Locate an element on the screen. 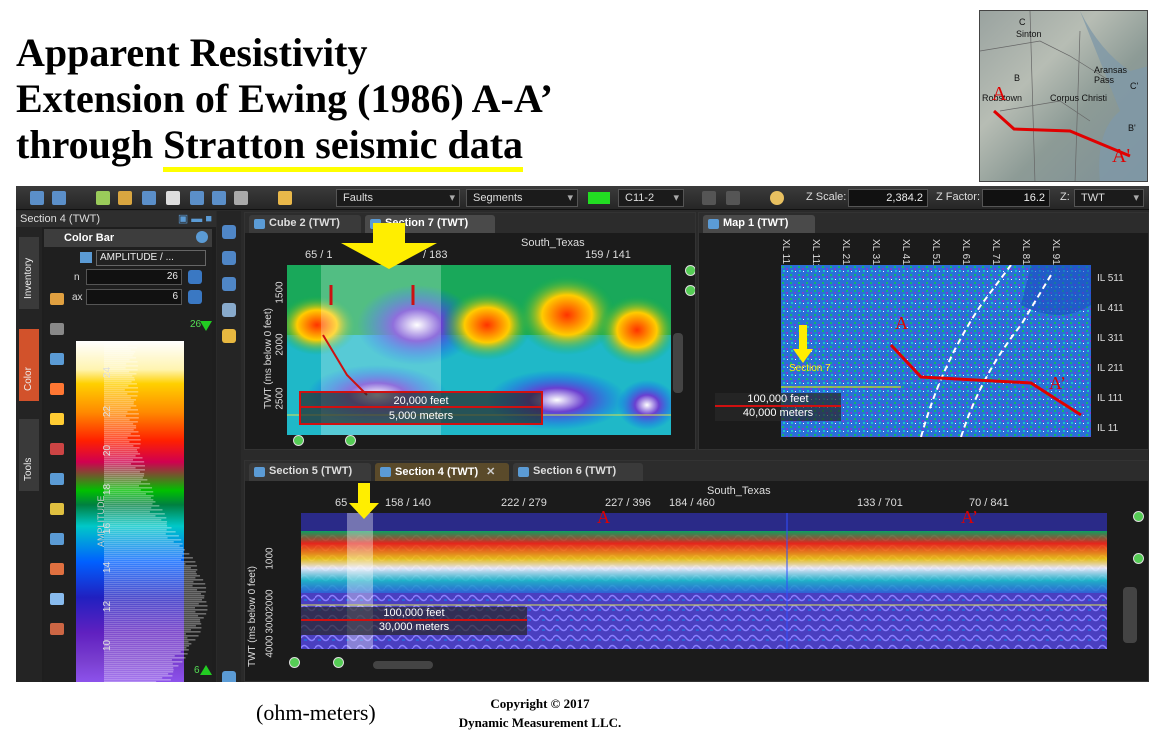 The image size is (1163, 744). histogram-icon is located at coordinates (57, 569).